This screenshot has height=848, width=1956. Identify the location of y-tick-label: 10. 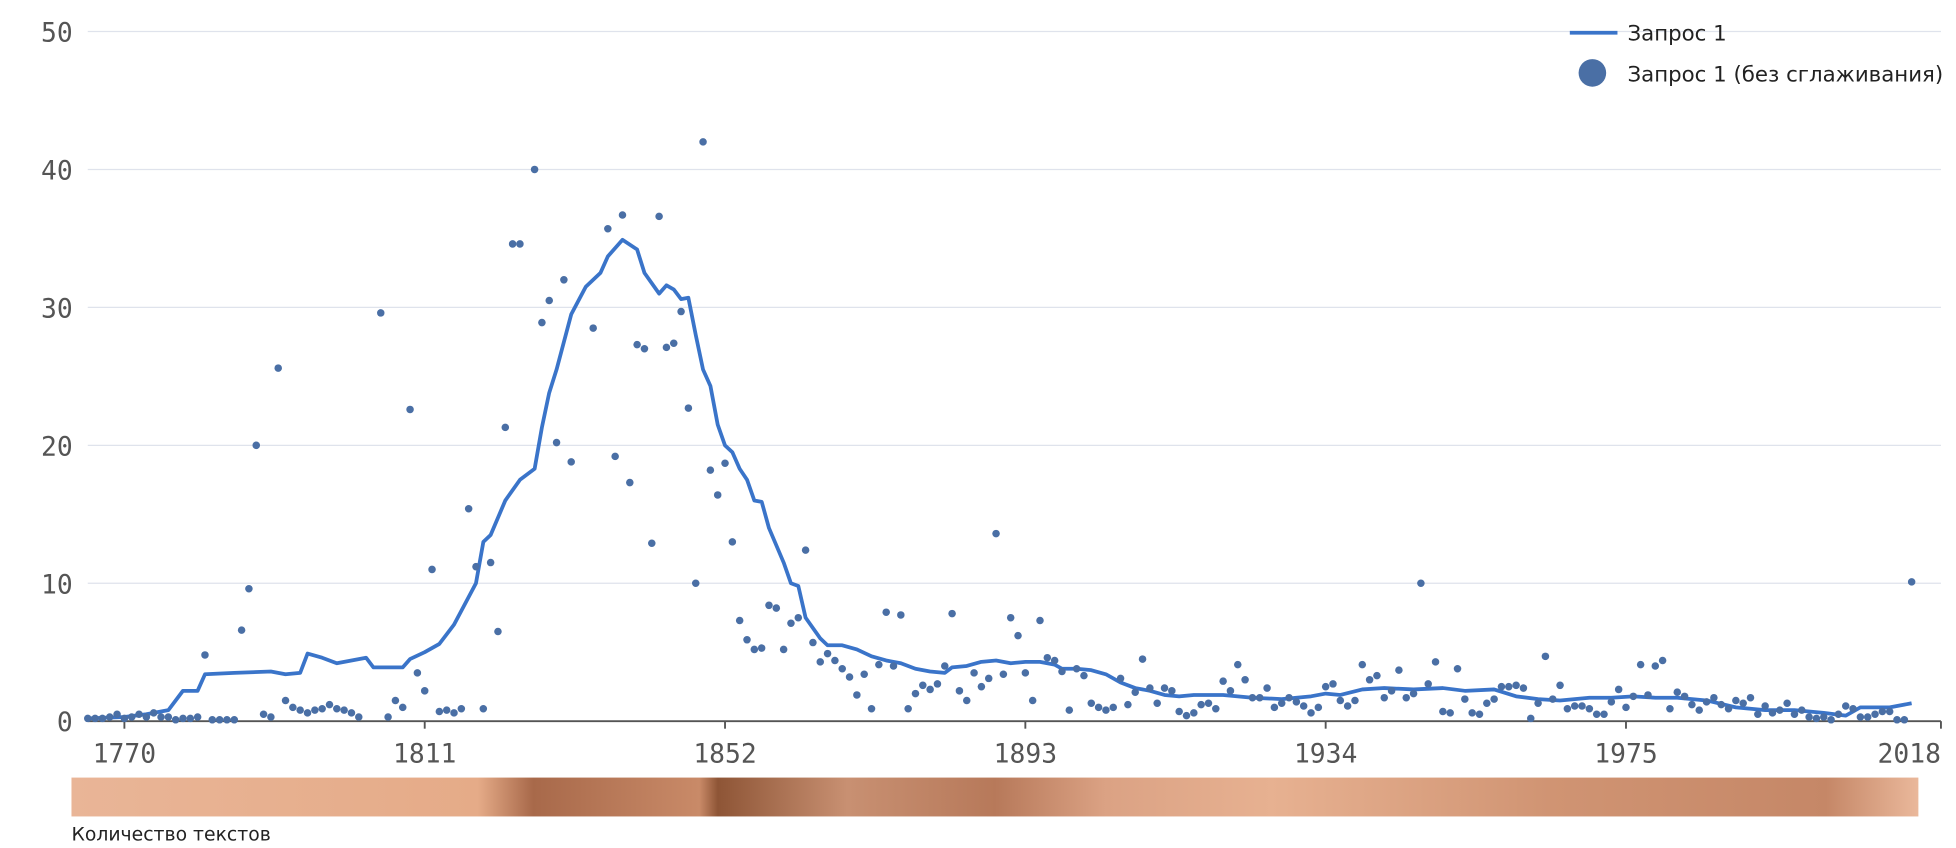
(57, 585).